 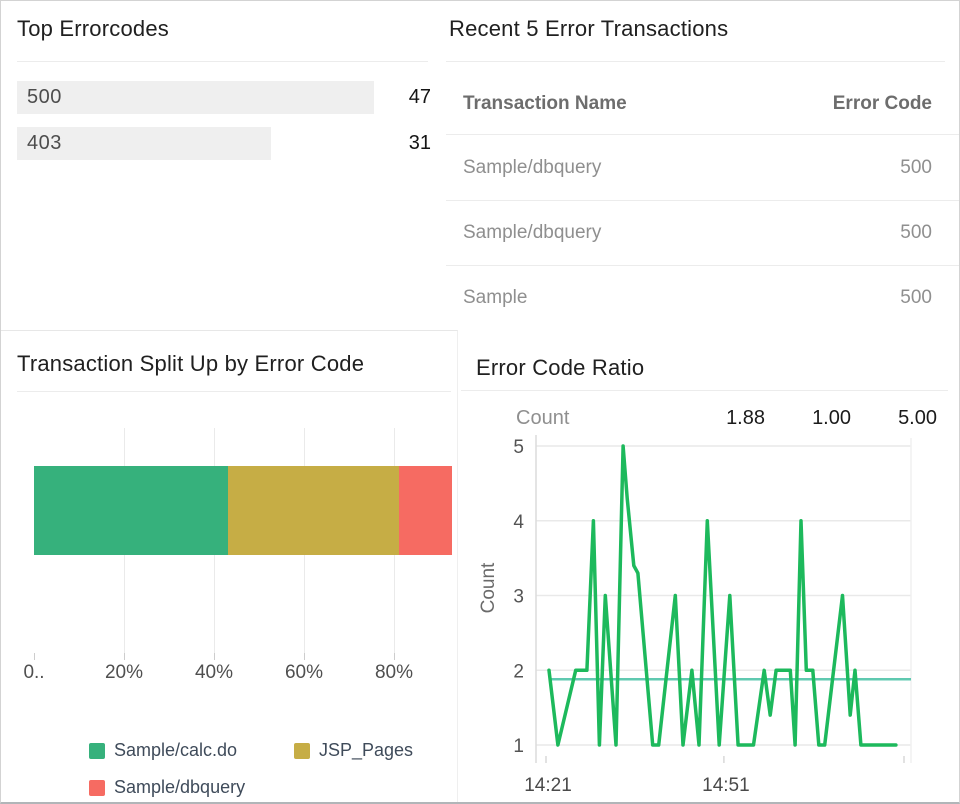 I want to click on legend-item: Sample/dbquery, so click(x=167, y=787).